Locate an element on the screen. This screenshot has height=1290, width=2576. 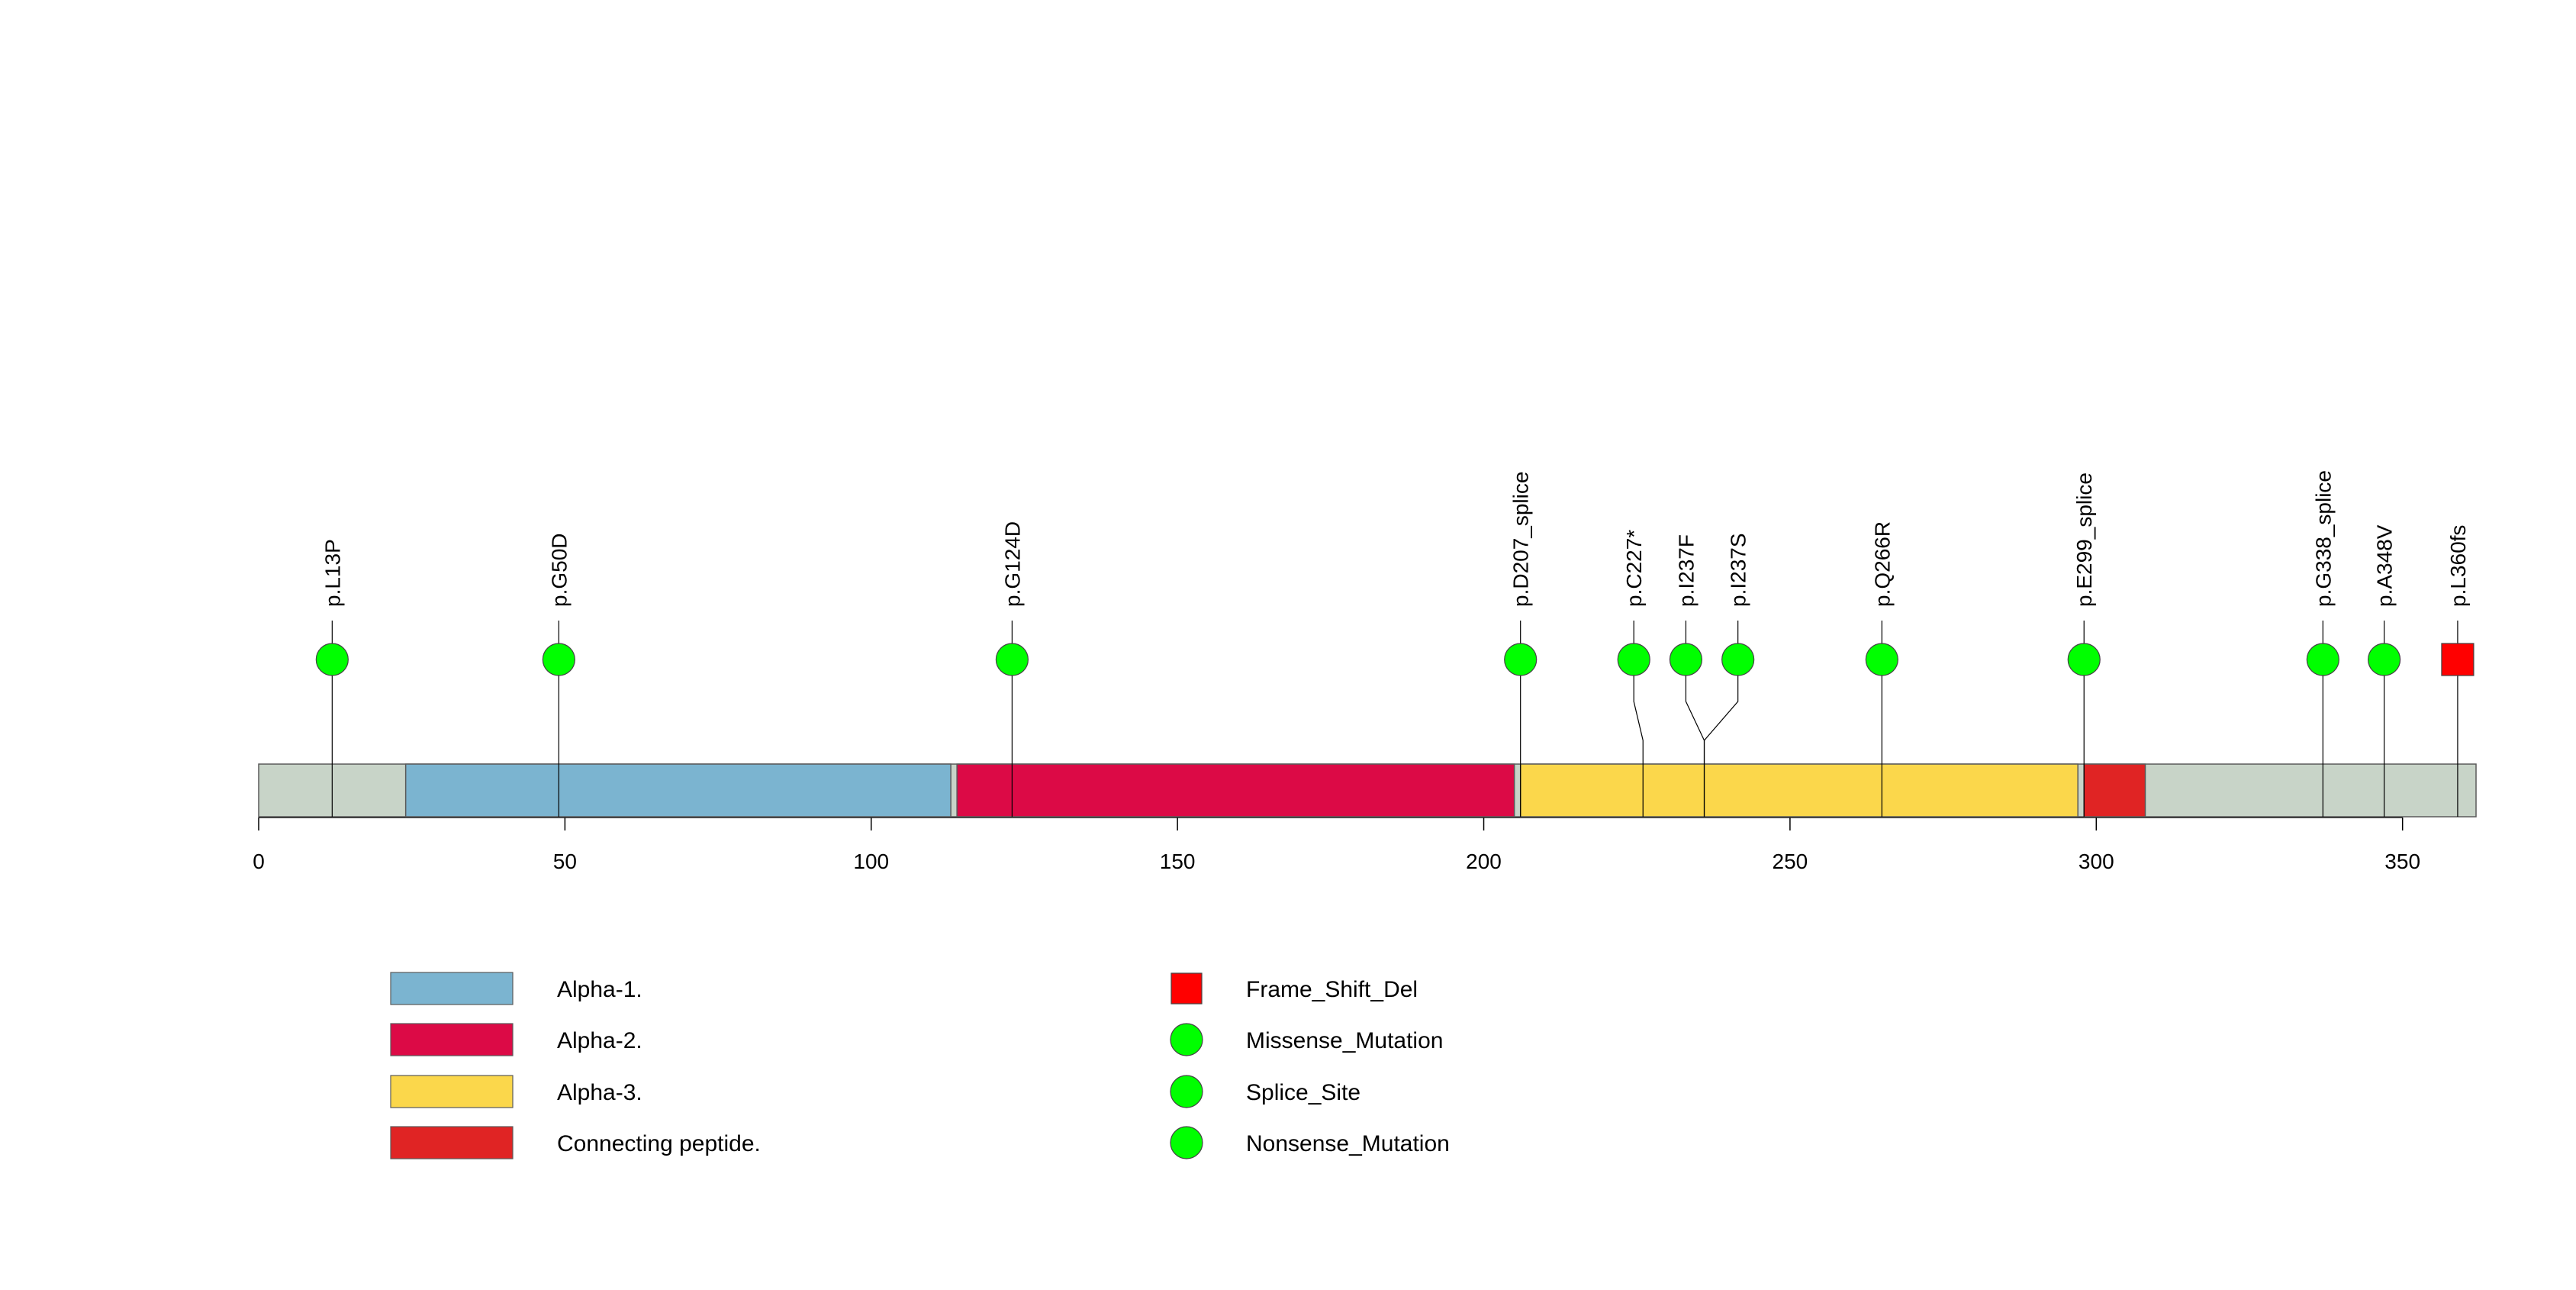
mutation-label-p-q266r: p.Q266R is located at coordinates (1882, 564).